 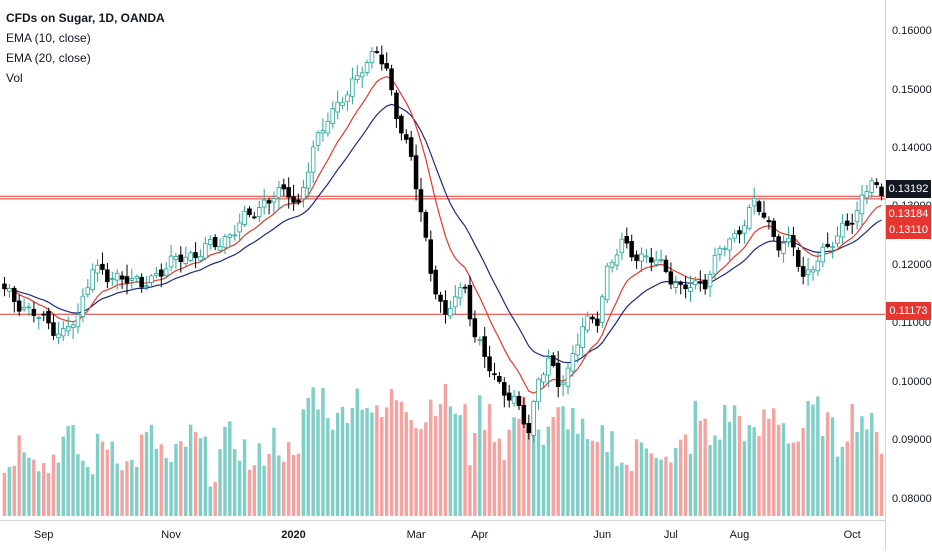 What do you see at coordinates (912, 31) in the screenshot?
I see `price-tick-label: 0.16000` at bounding box center [912, 31].